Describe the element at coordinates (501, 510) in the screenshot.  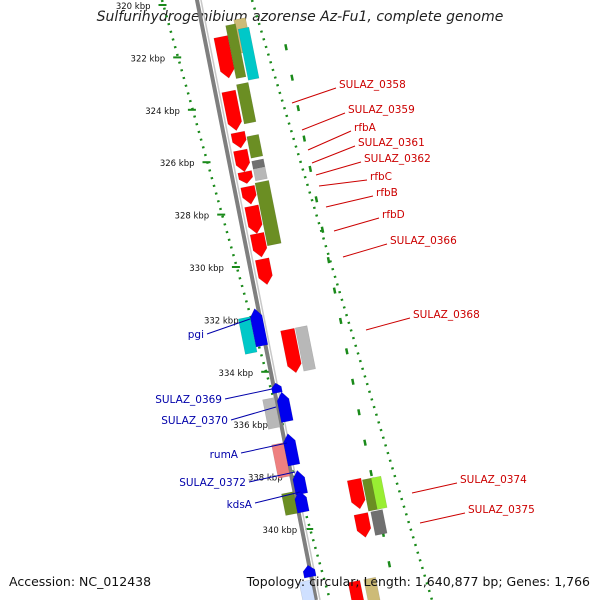
I see `gene-label: SULAZ_0375` at that location.